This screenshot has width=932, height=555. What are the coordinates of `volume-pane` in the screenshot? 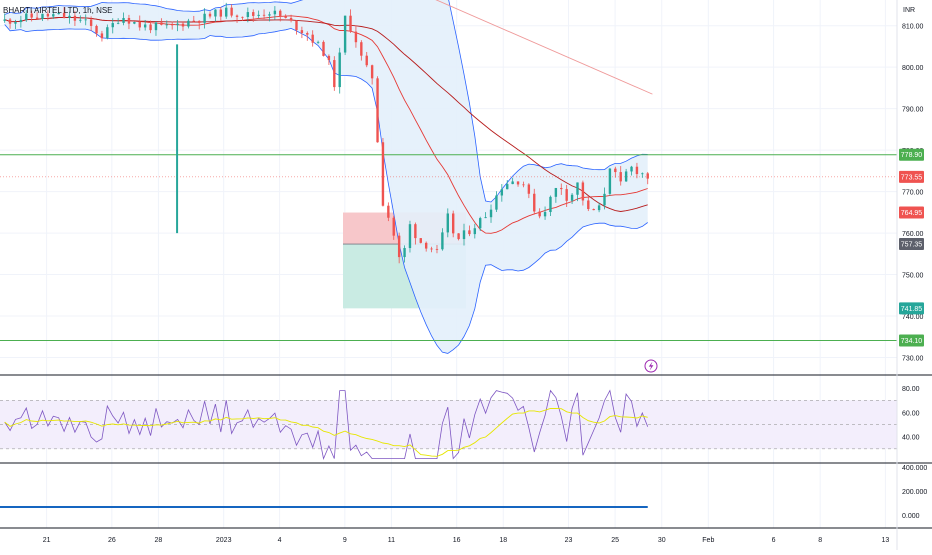 It's located at (466, 517).